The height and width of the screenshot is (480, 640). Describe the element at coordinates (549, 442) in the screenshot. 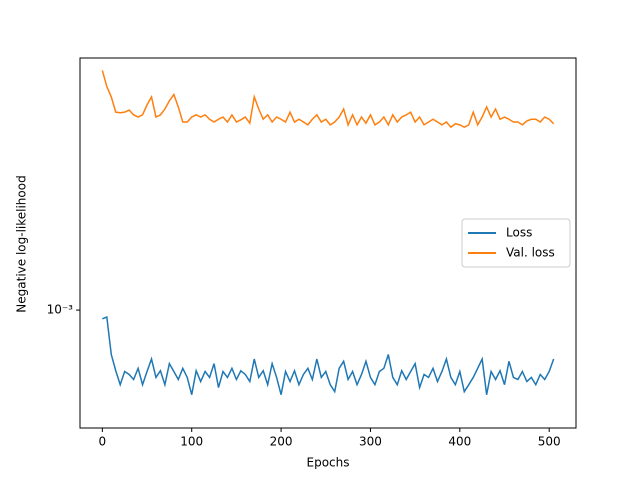

I see `x-tick-label: 500` at that location.